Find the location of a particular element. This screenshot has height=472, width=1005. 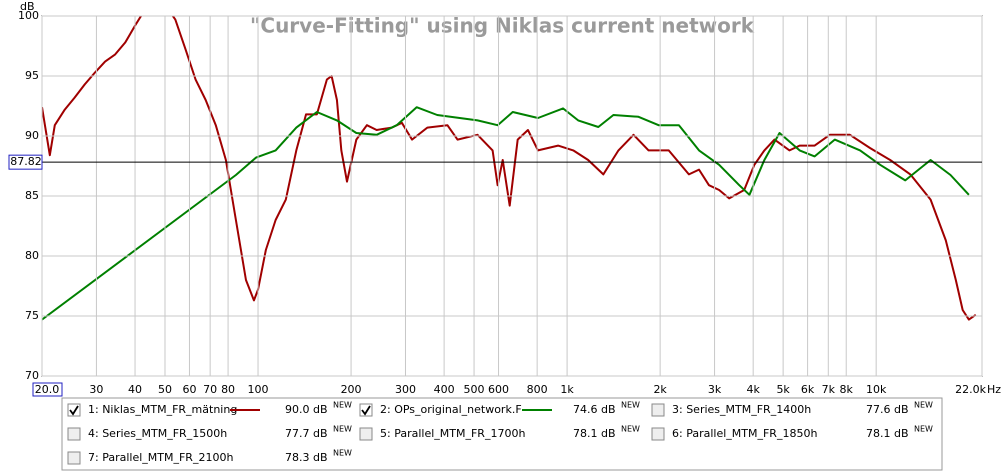

legend-label: 4: Series_MTM_FR_1500h is located at coordinates (157, 433).